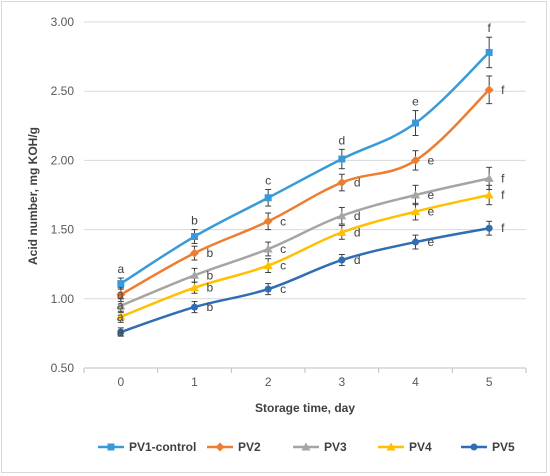 Image resolution: width=550 pixels, height=476 pixels. Describe the element at coordinates (33, 196) in the screenshot. I see `y-axis-title: Acid number, mg KOH/g` at that location.